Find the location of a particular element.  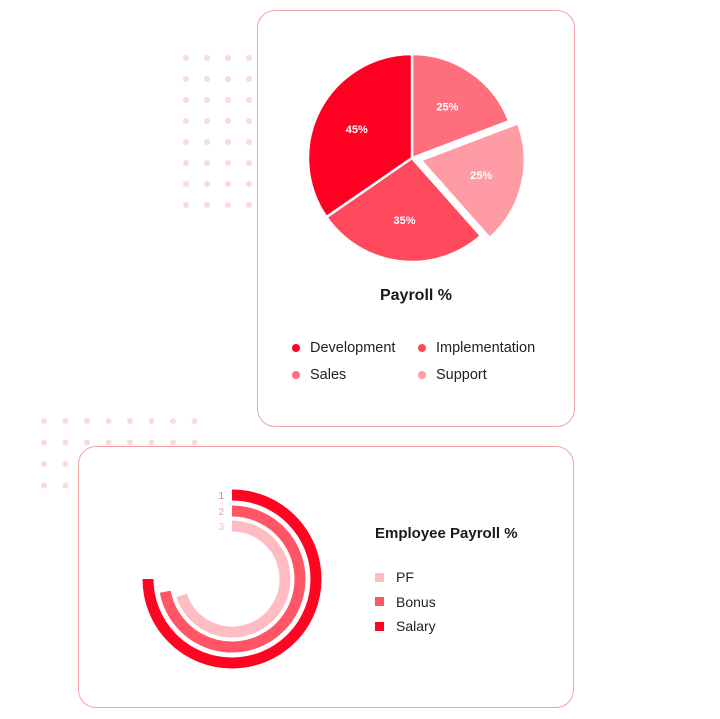

legend-item-salary: Salary is located at coordinates (405, 626).